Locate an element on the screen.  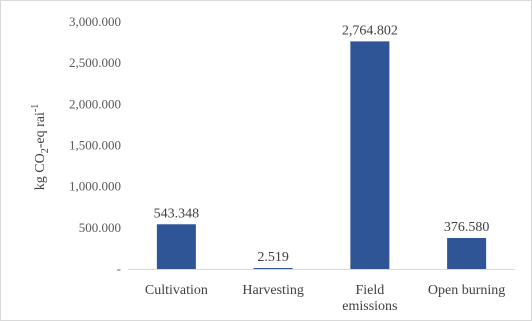
y-tick-label: - is located at coordinates (119, 268).